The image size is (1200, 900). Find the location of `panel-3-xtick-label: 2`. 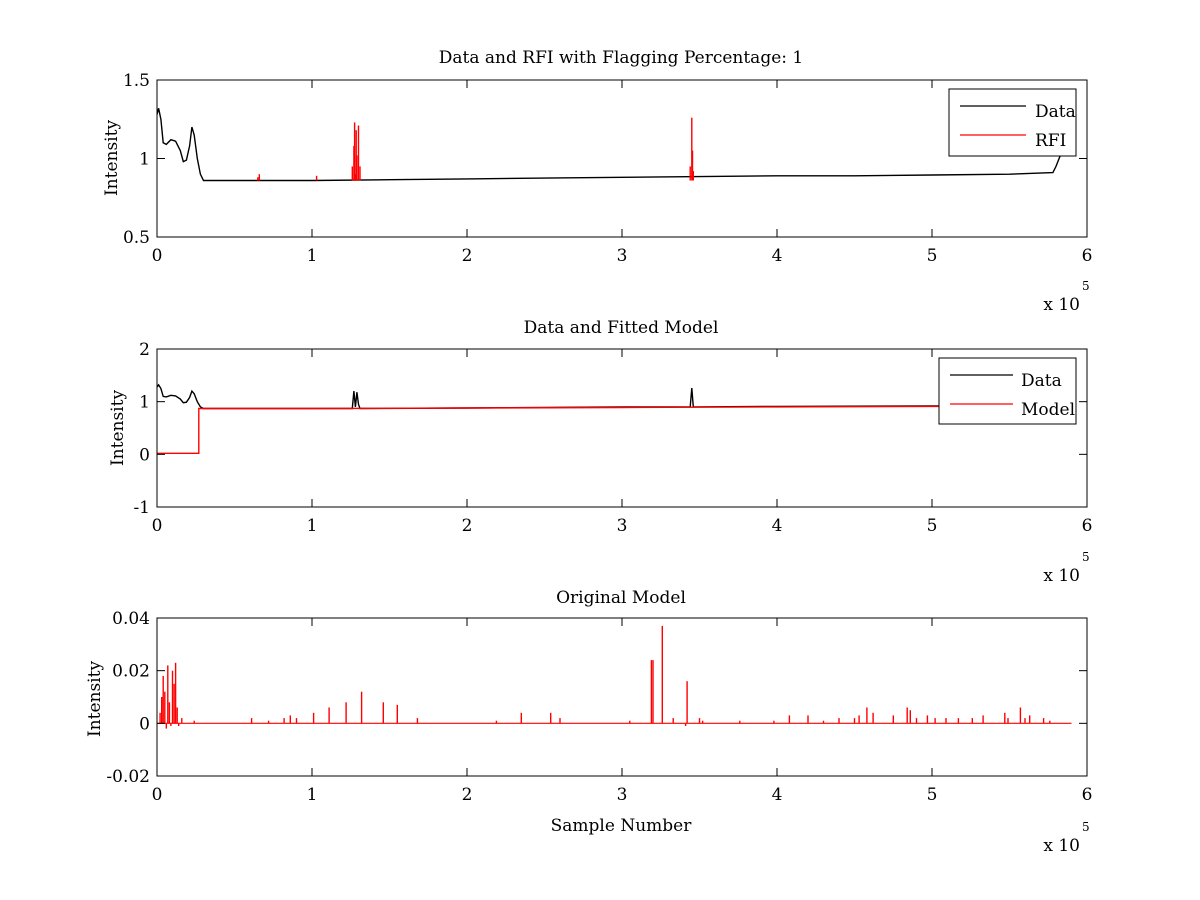

panel-3-xtick-label: 2 is located at coordinates (467, 795).